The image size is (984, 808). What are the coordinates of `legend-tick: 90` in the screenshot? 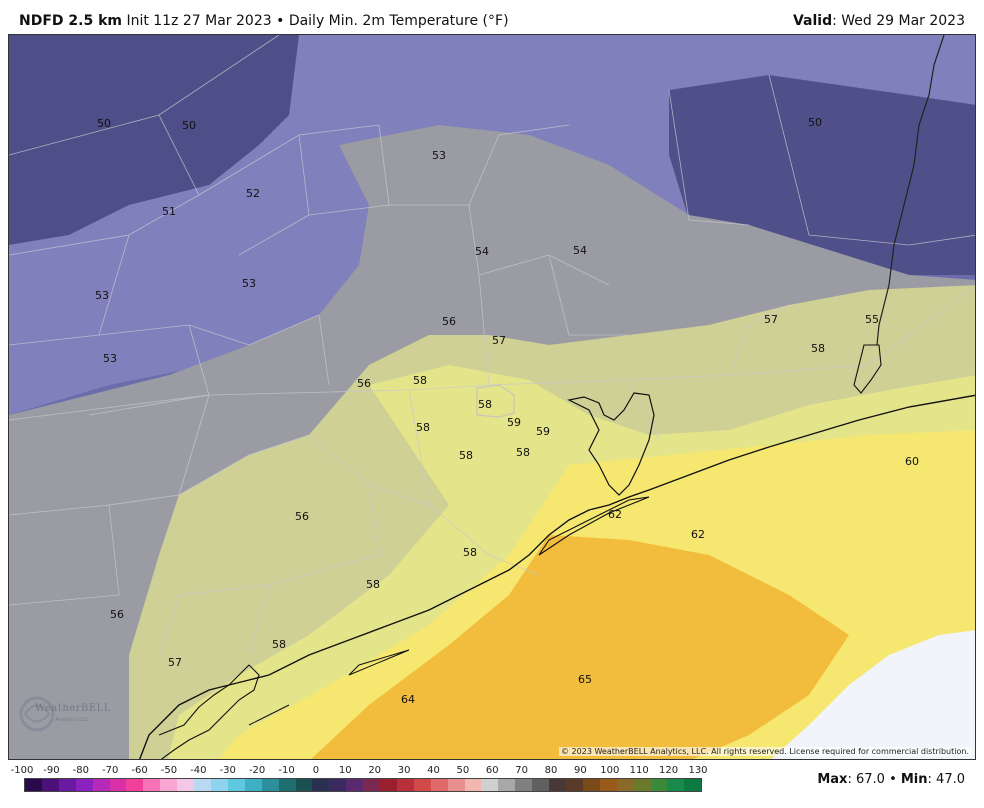 It's located at (580, 770).